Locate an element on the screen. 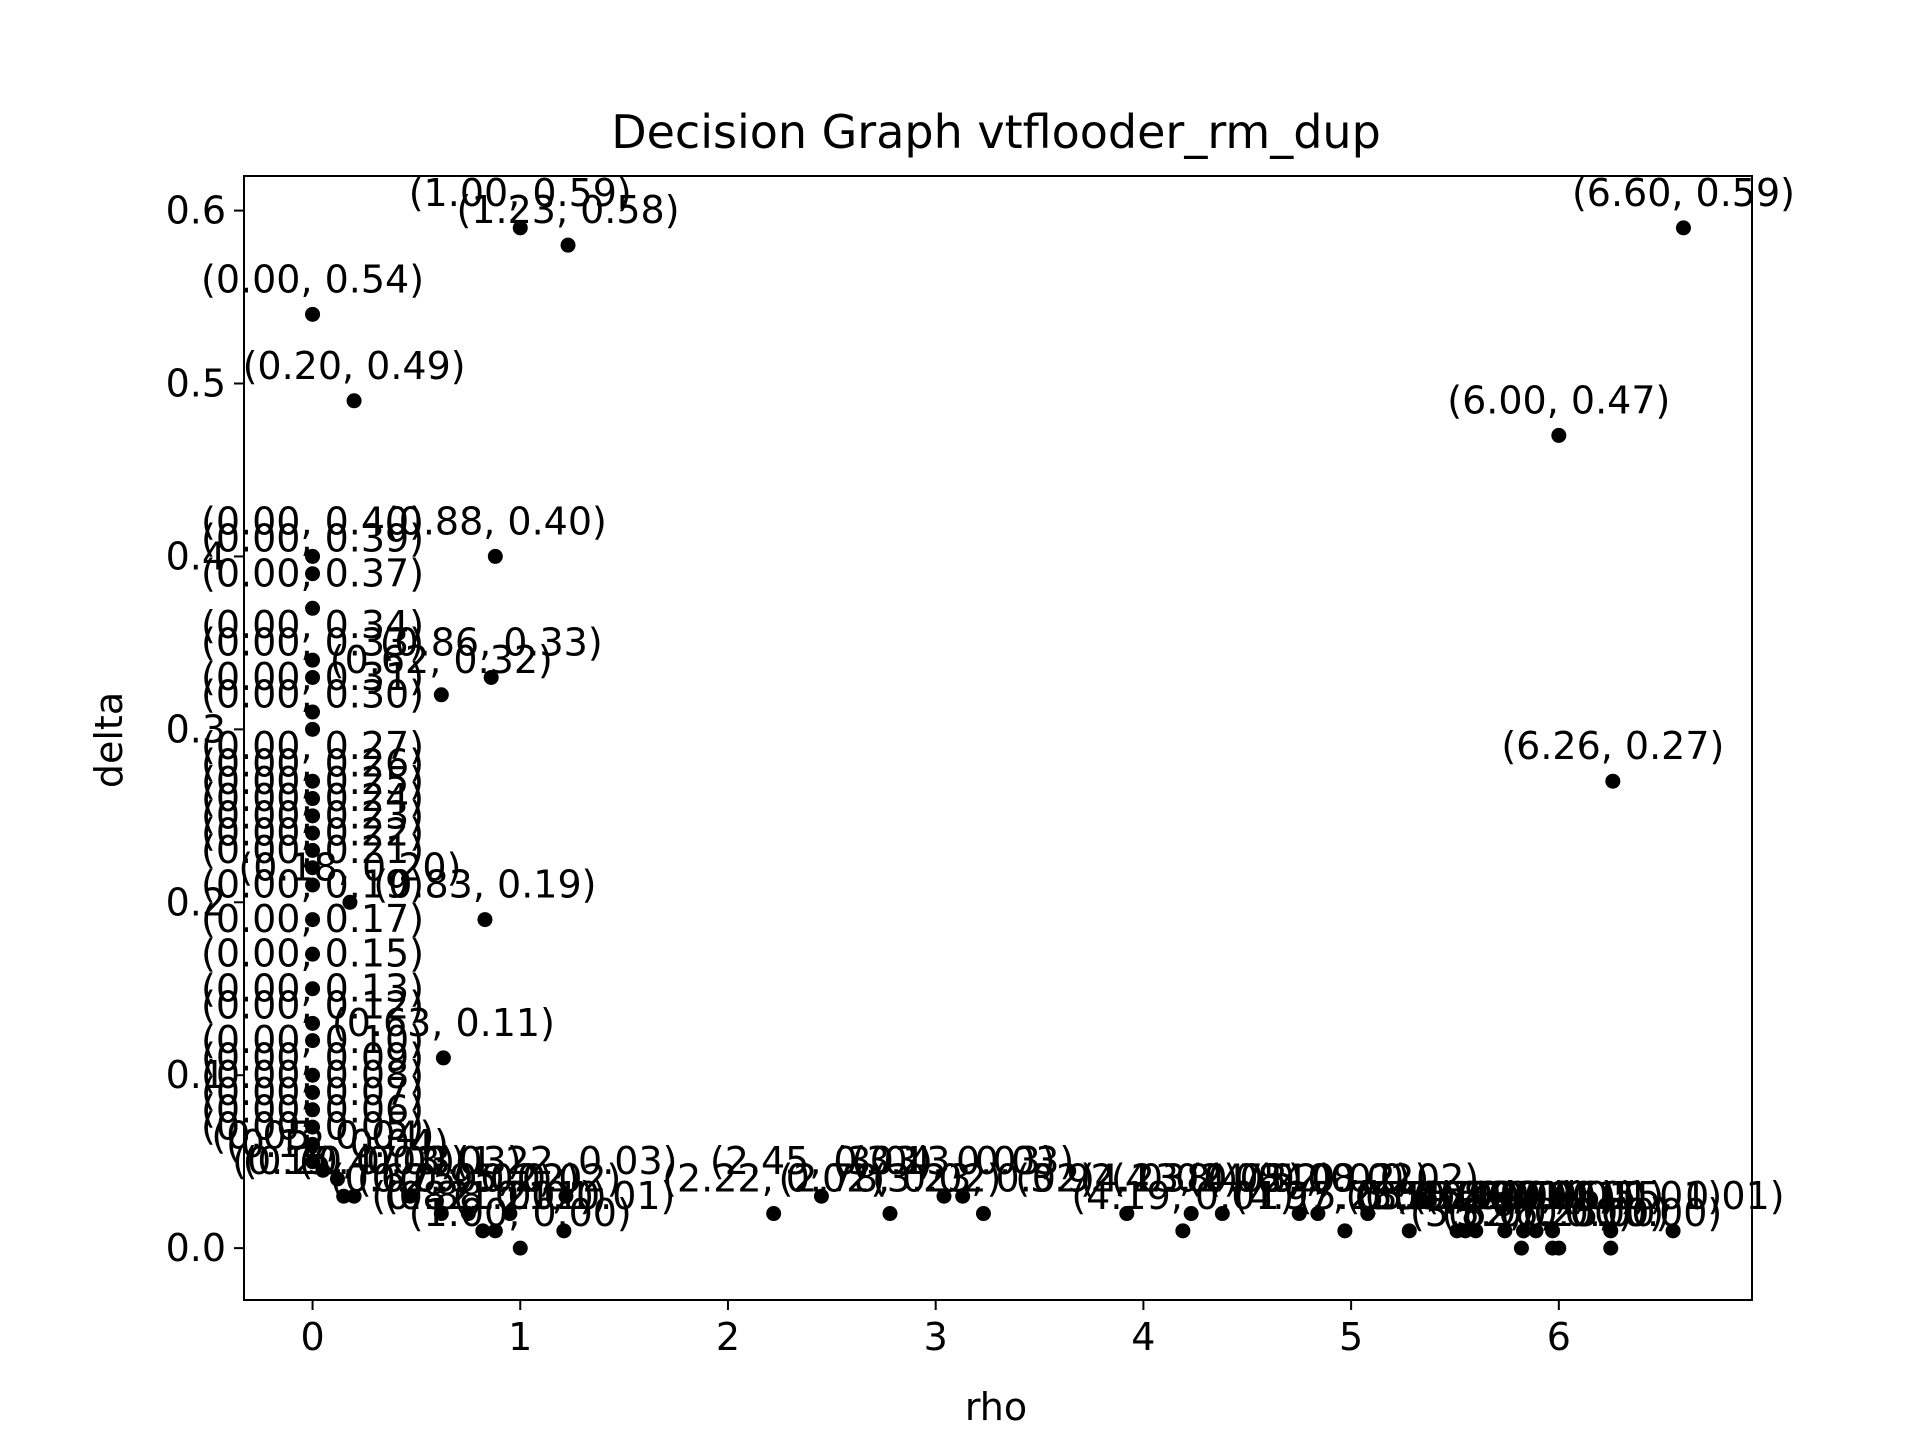 This screenshot has width=1920, height=1440. y-axis-label: delta is located at coordinates (109, 740).